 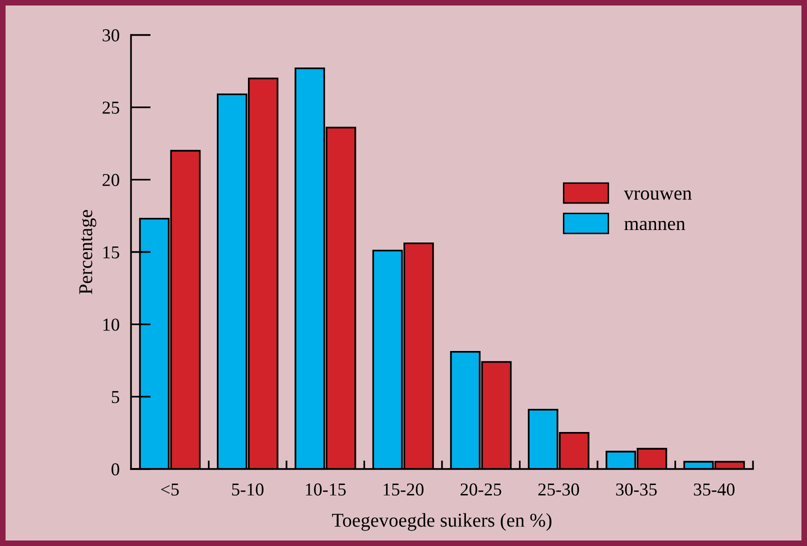 I want to click on x-tick-label: <5, so click(x=170, y=490).